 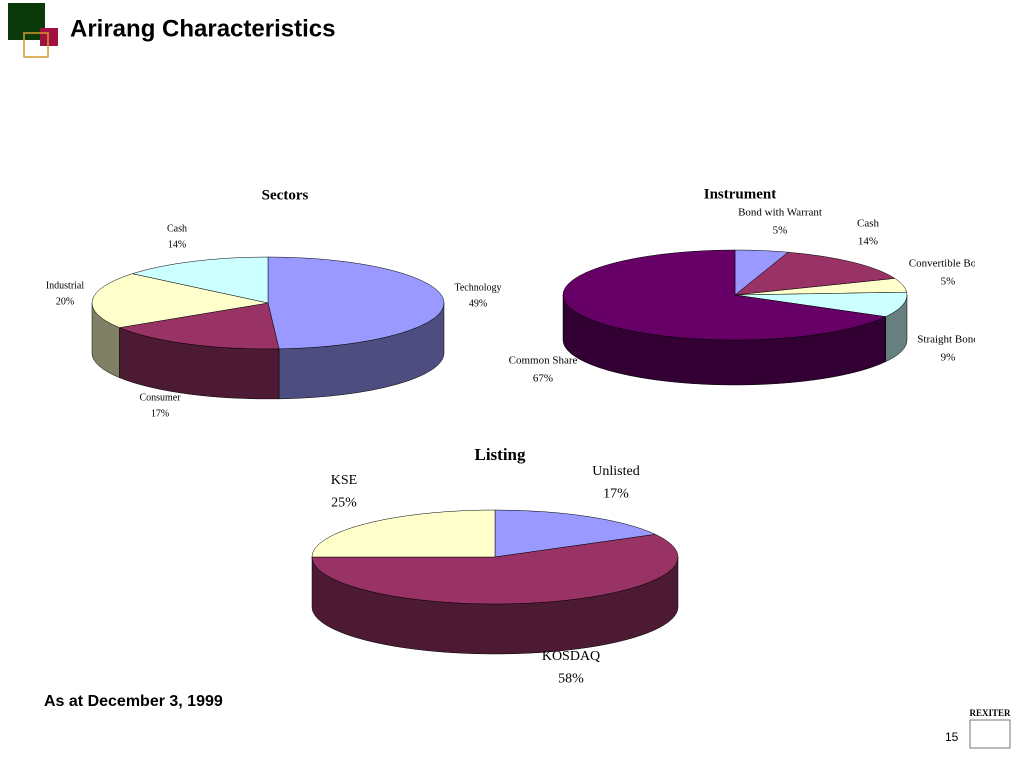 I want to click on slice-label: KSE, so click(x=344, y=480).